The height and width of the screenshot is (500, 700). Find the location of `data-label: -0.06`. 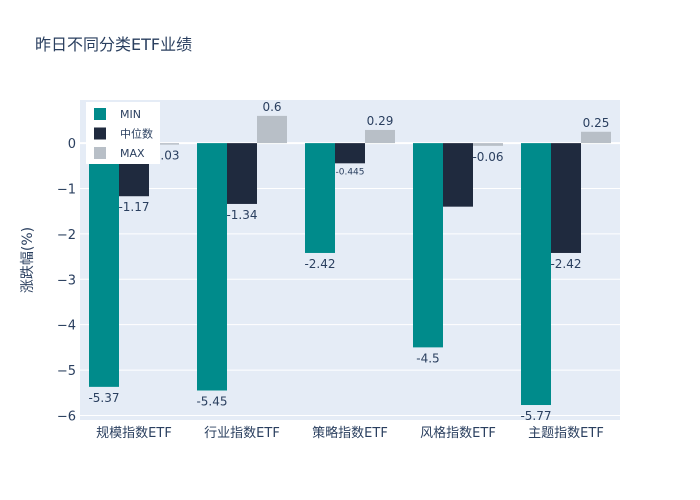

data-label: -0.06 is located at coordinates (487, 157).